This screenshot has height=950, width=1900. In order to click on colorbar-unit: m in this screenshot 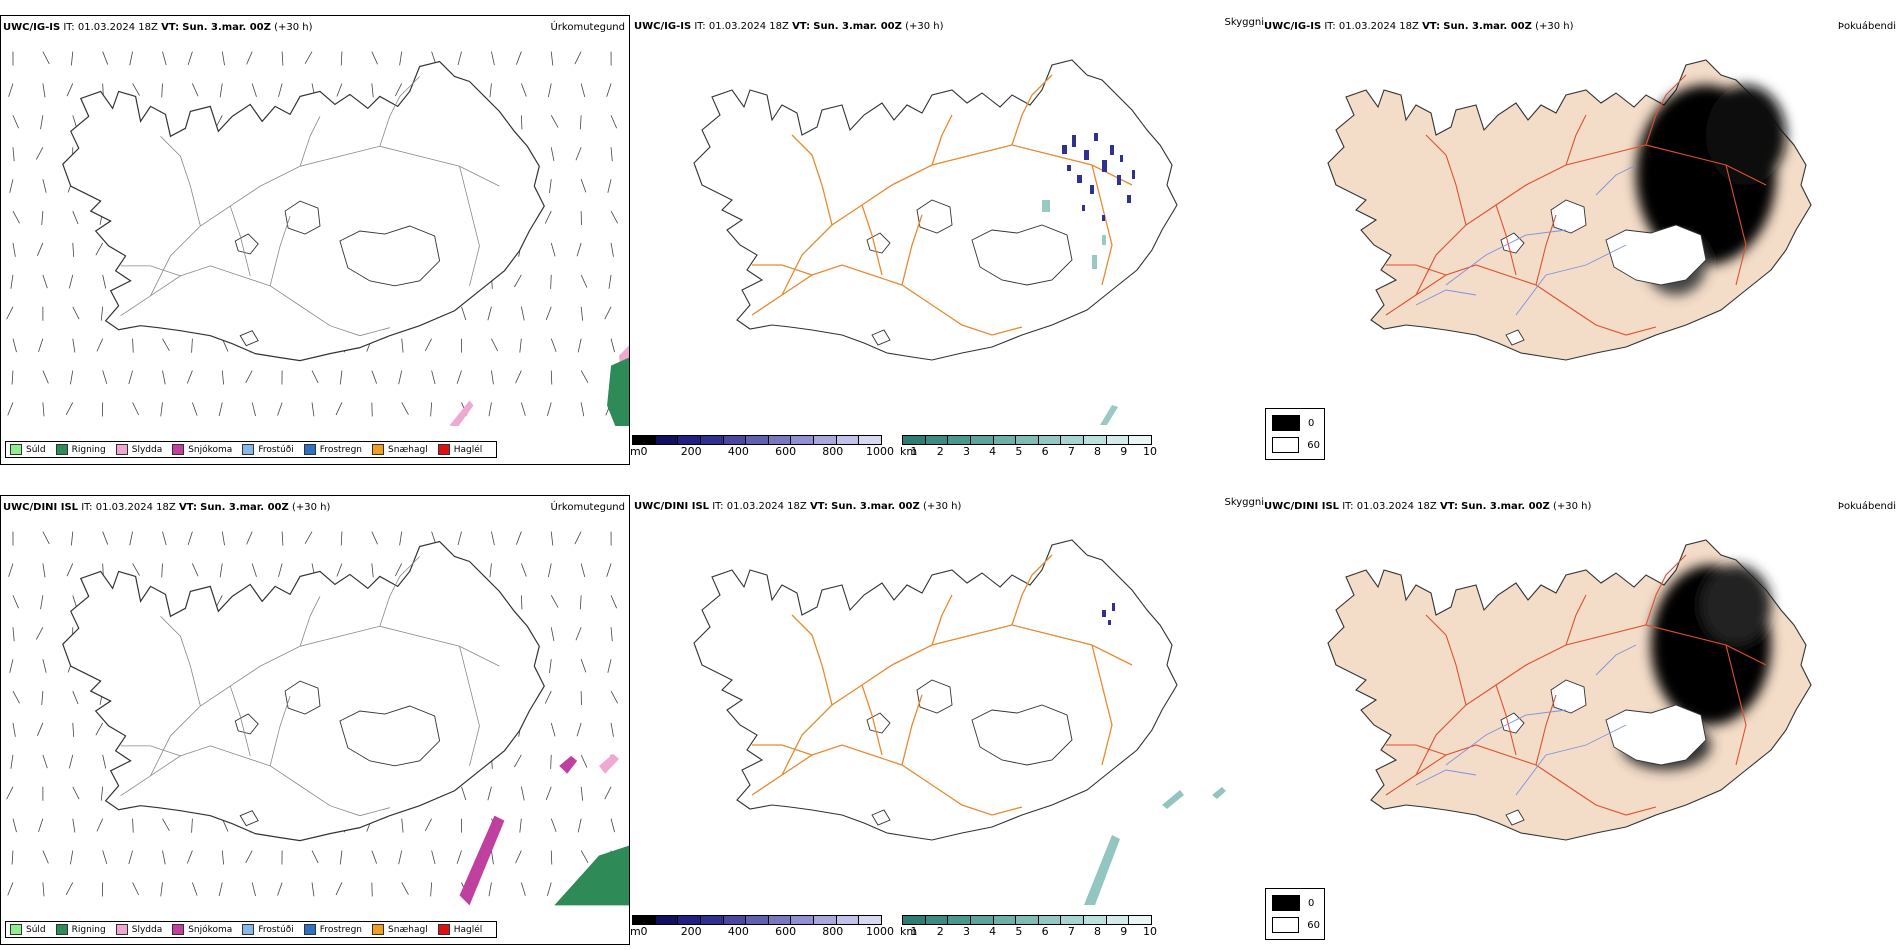, I will do `click(635, 931)`.